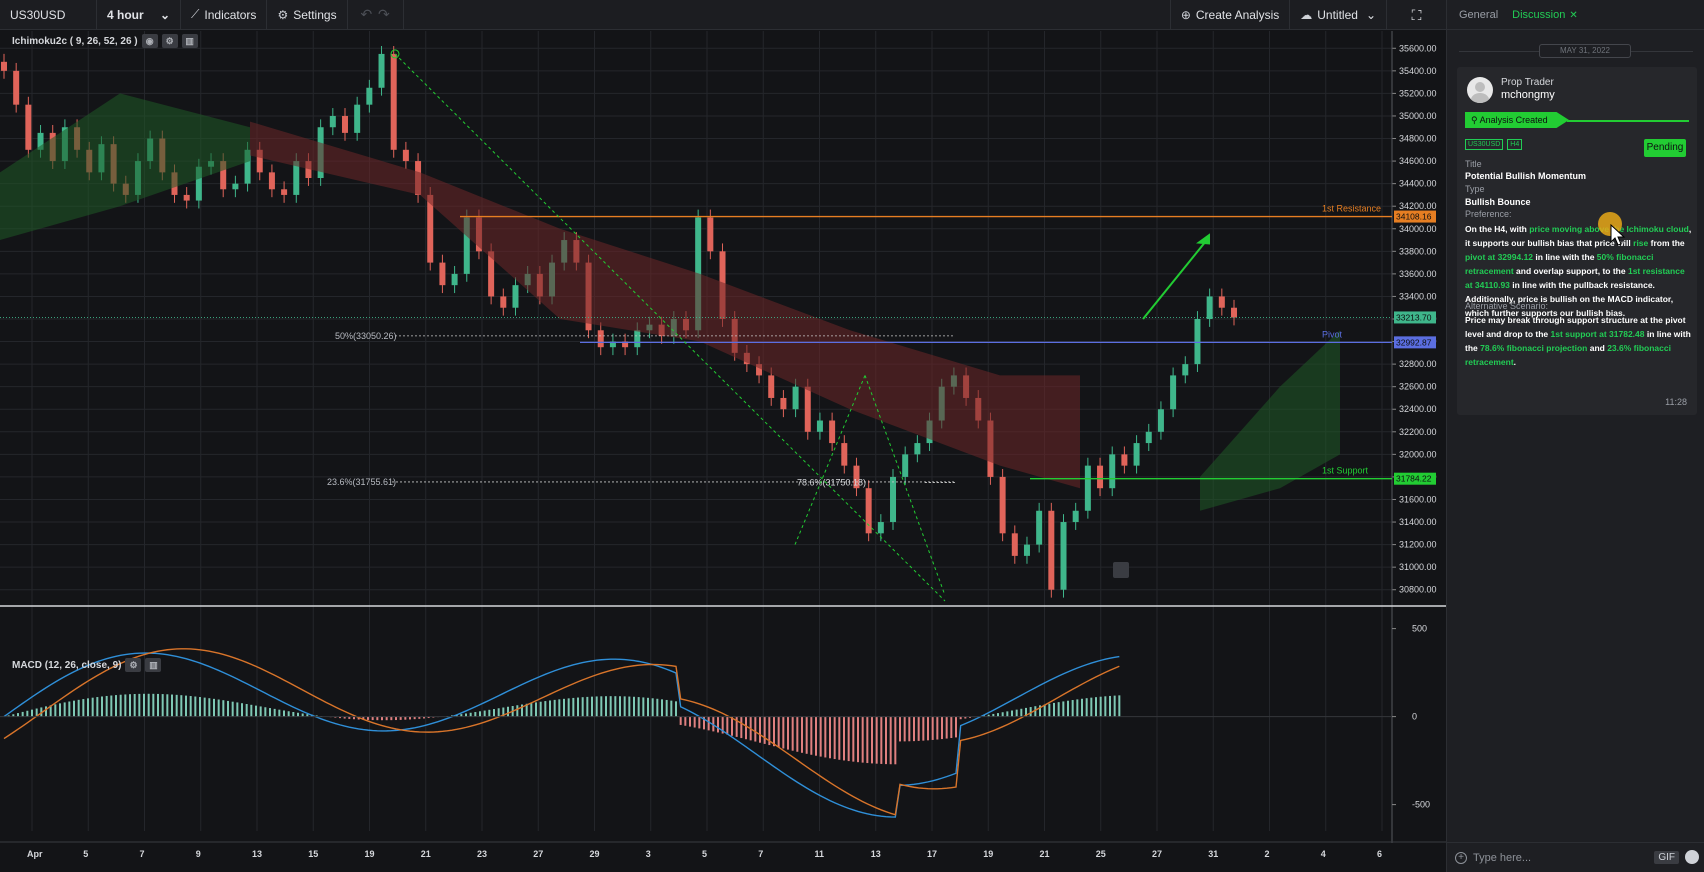  I want to click on date-tick-label: 11, so click(820, 854).